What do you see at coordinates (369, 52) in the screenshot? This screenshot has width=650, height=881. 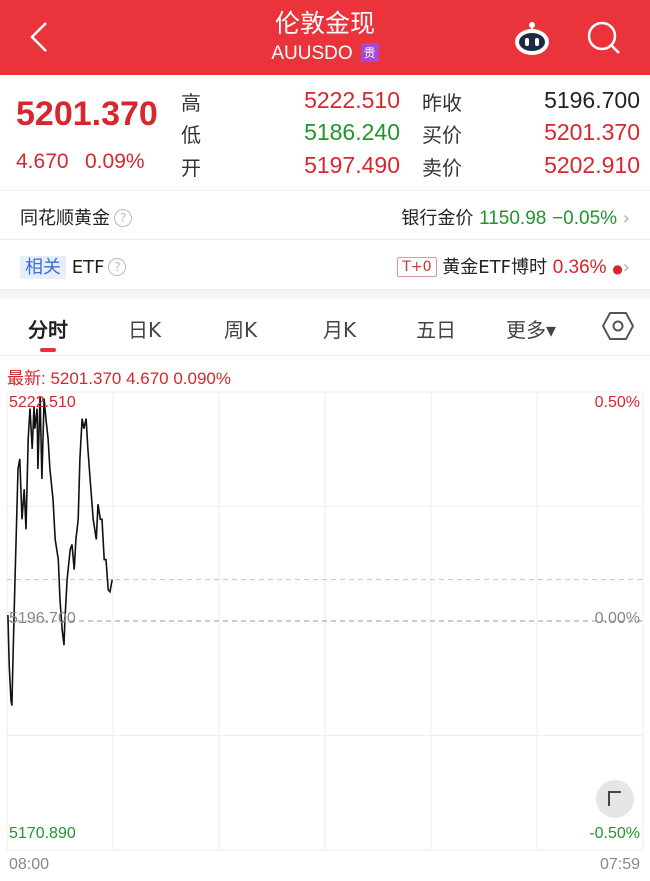 I see `precious-metal-badge: 贵` at bounding box center [369, 52].